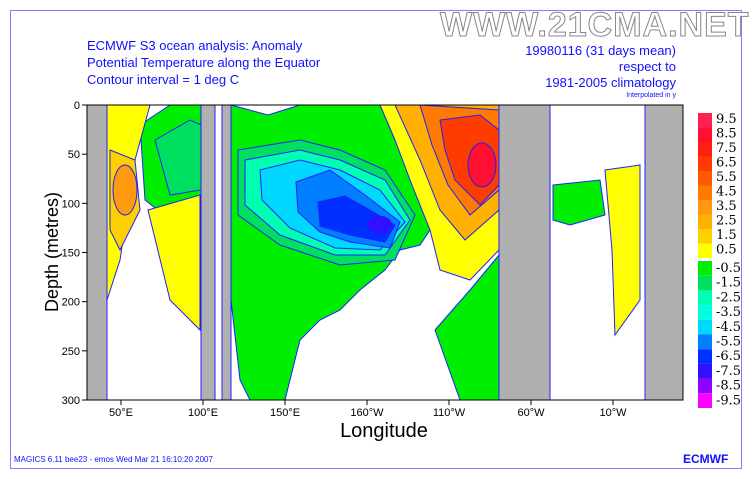 The height and width of the screenshot is (479, 753). I want to click on ecmwf-logo: ECMWF, so click(706, 459).